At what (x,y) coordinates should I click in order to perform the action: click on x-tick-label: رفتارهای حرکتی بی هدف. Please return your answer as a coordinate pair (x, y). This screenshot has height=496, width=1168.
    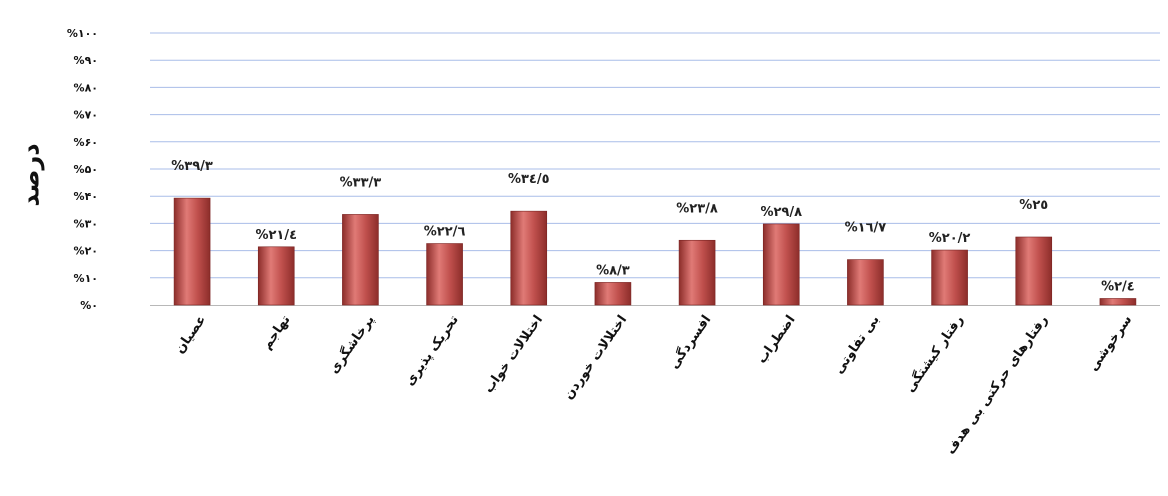
    Looking at the image, I should click on (997, 385).